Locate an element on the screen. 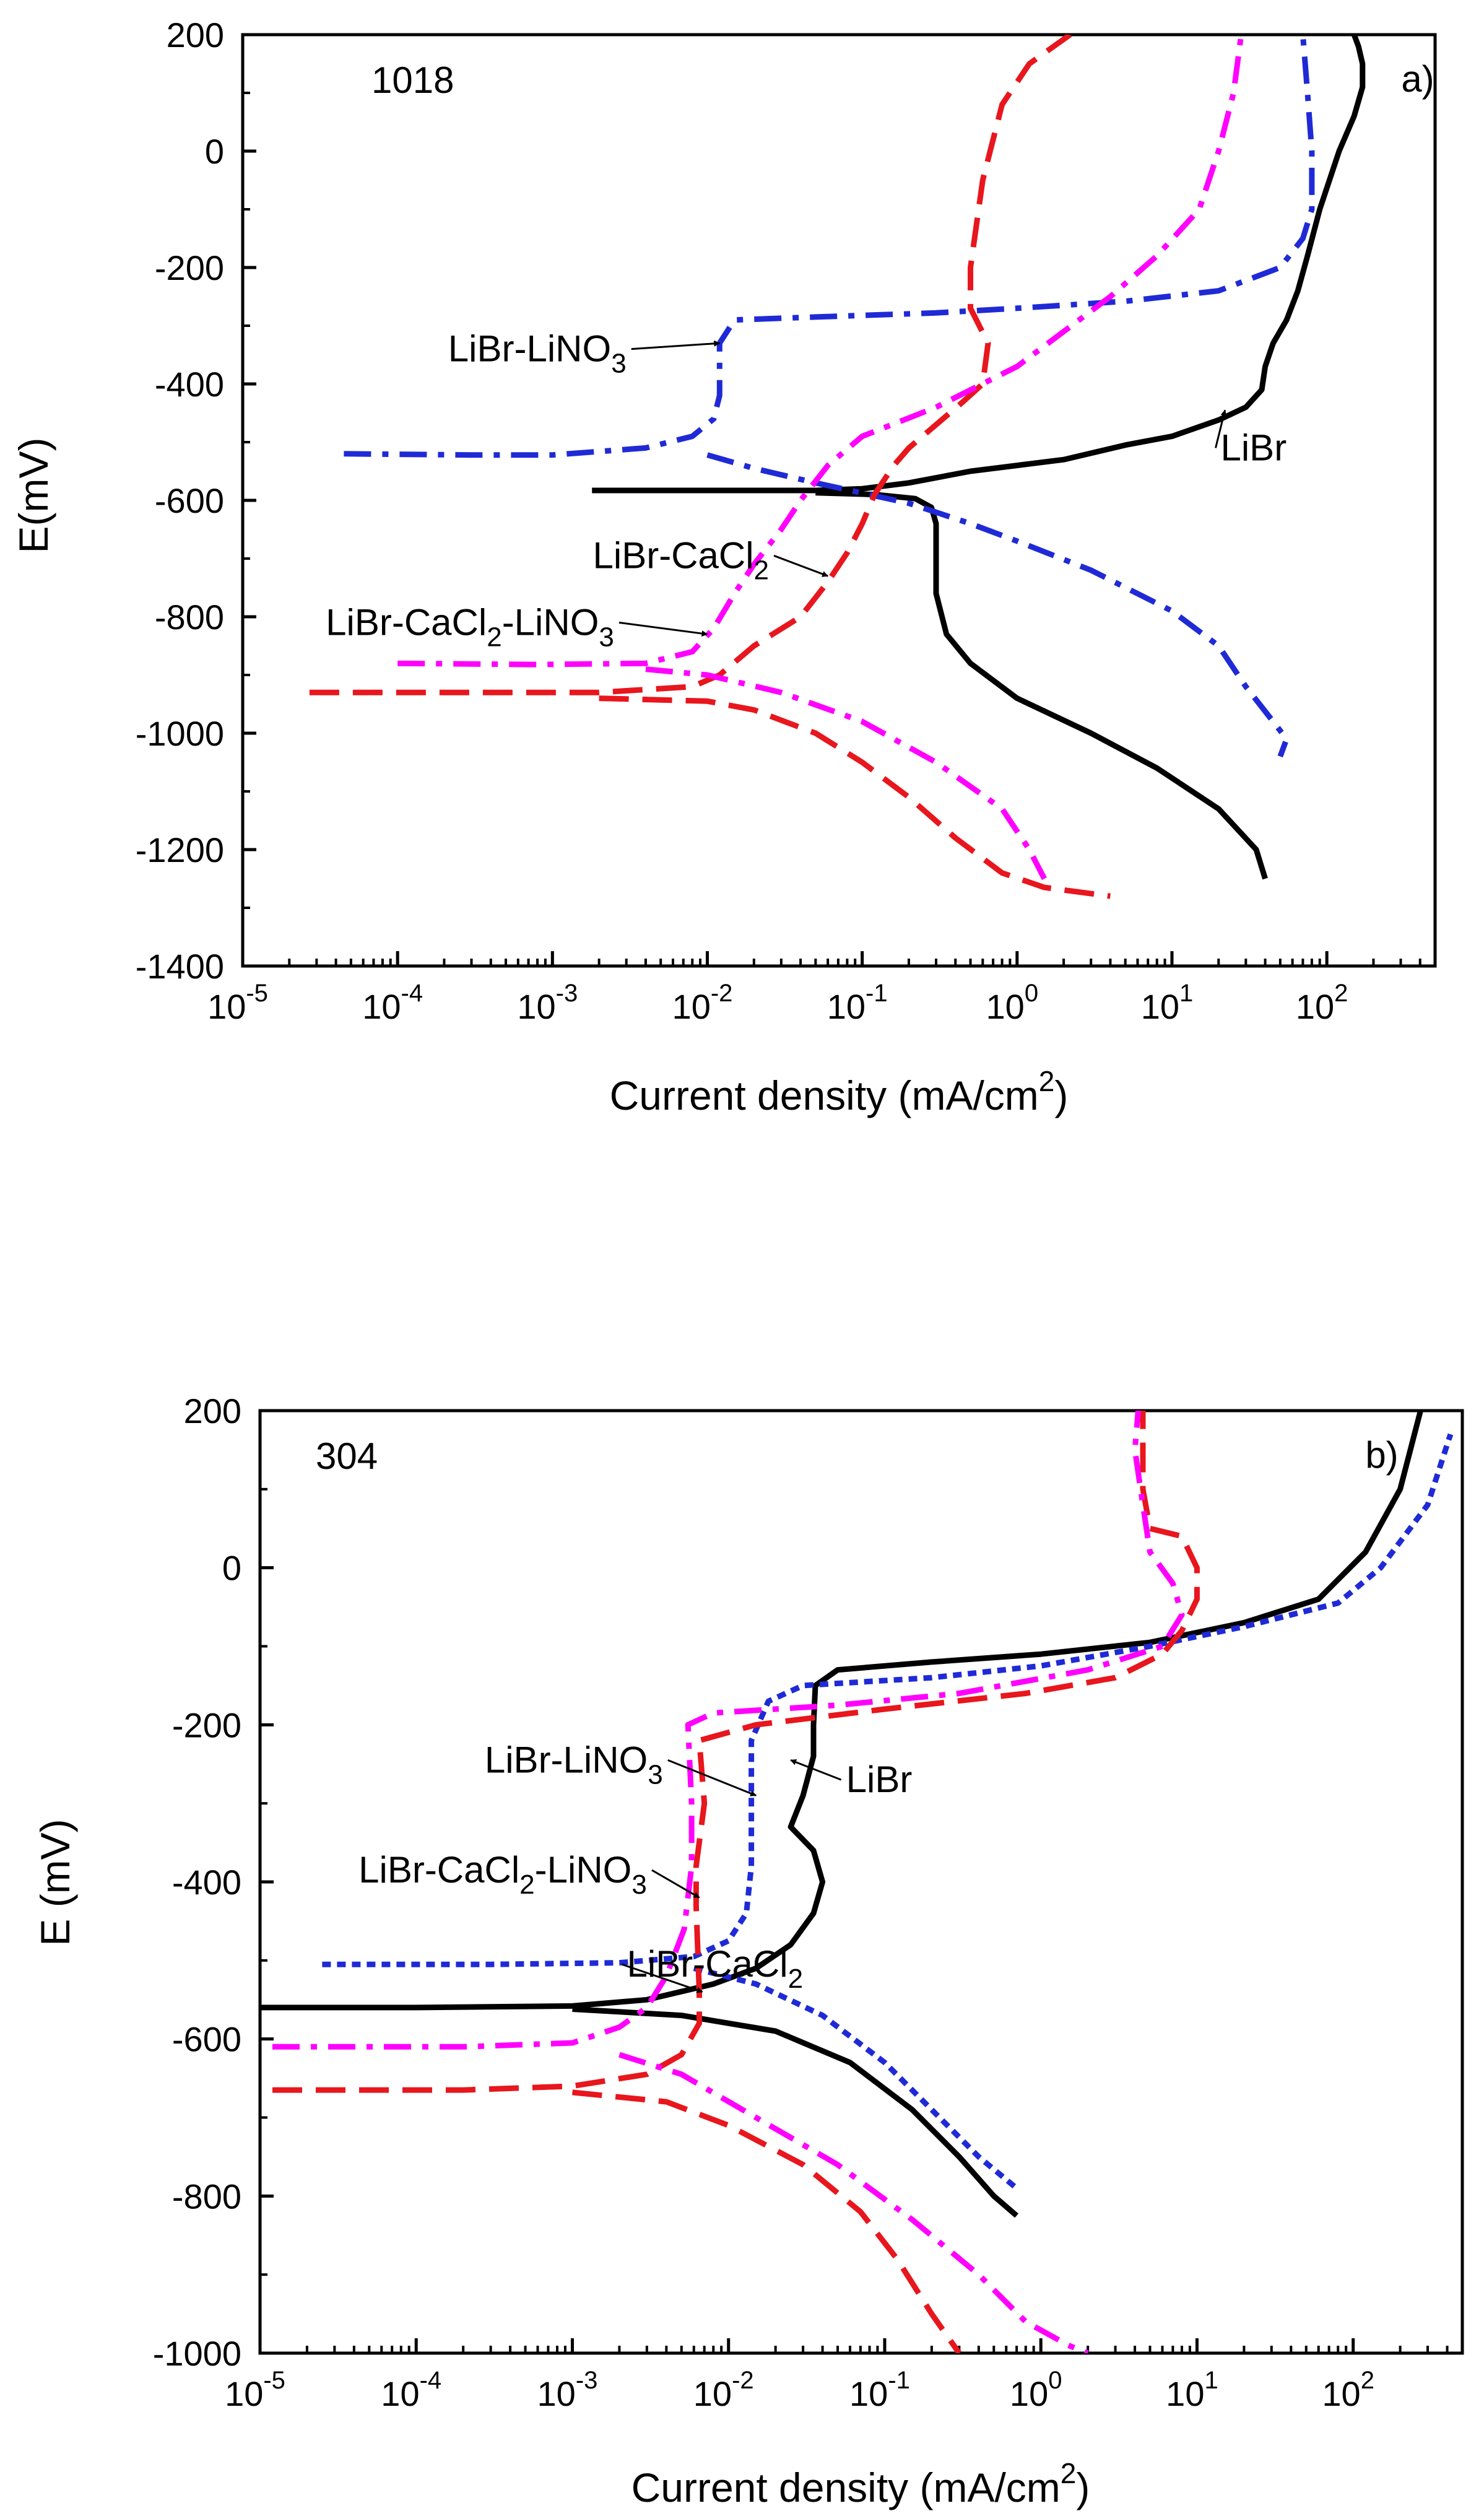 This screenshot has width=1484, height=2516. y-axis-title: E(mV) is located at coordinates (33, 496).